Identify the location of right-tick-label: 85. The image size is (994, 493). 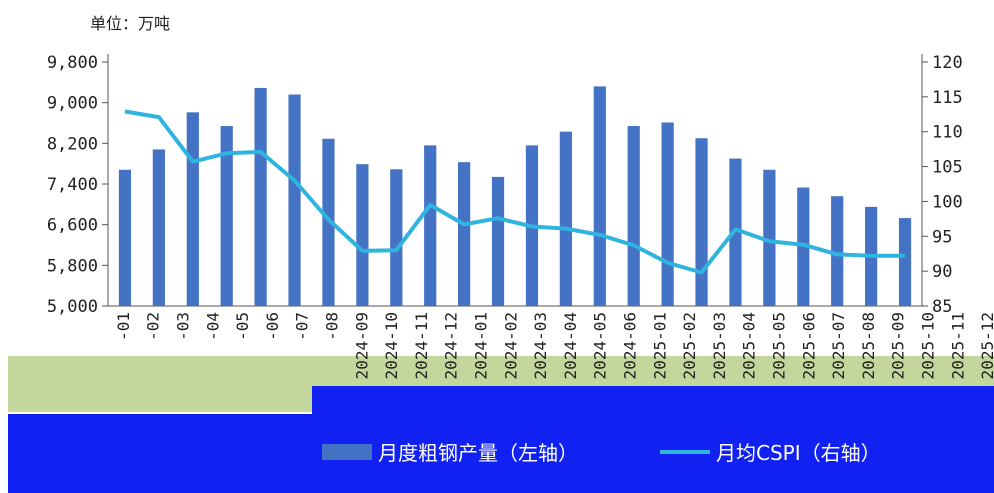
(942, 307).